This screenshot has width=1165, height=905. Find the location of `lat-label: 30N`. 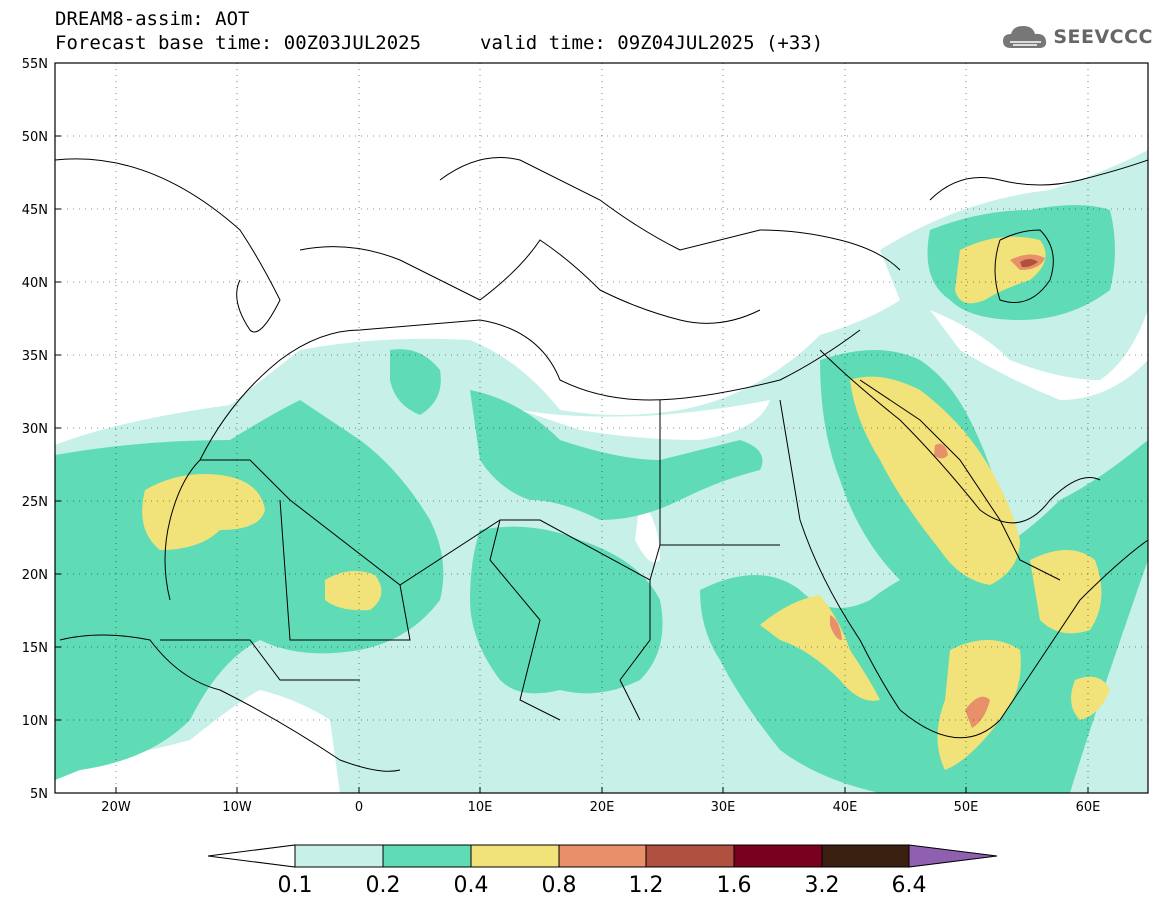

lat-label: 30N is located at coordinates (35, 429).